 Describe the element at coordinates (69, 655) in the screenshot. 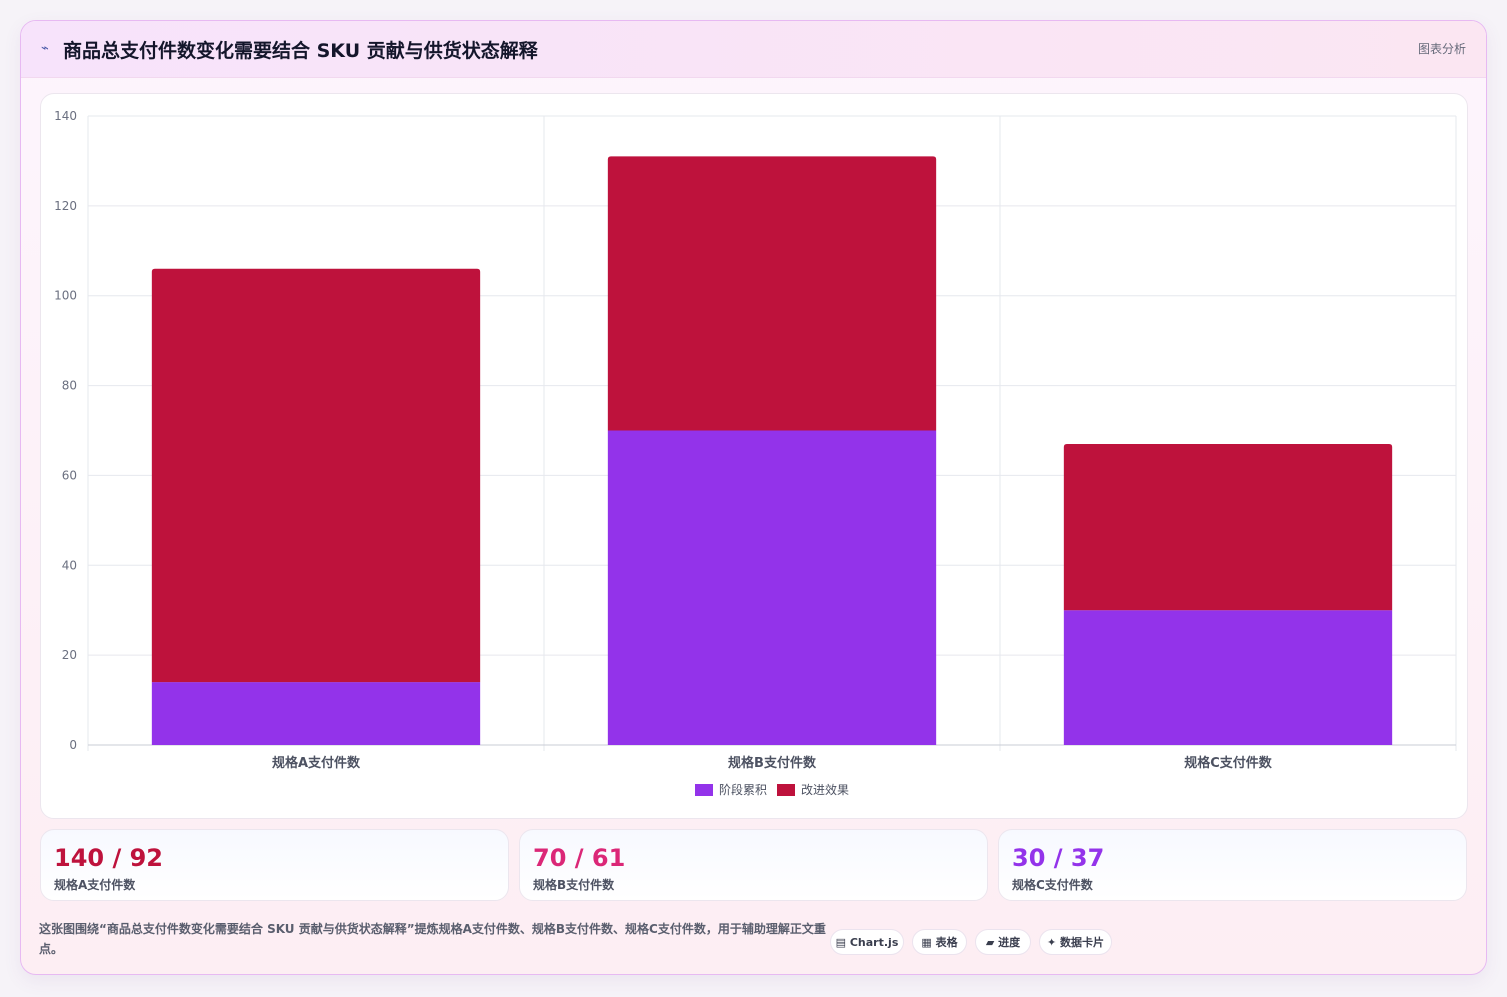

I see `y-tick-label: 20` at that location.